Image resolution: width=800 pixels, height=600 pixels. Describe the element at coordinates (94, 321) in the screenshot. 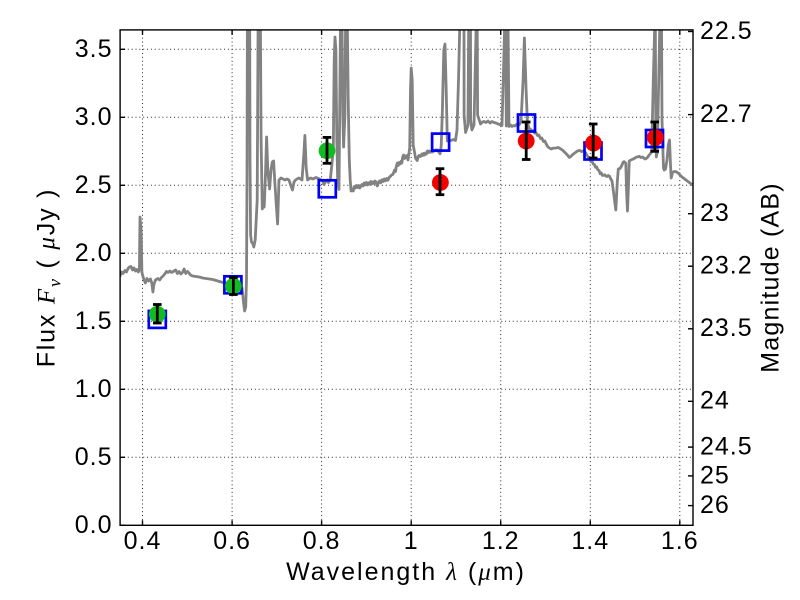

I see `svg-text: 1.5` at that location.